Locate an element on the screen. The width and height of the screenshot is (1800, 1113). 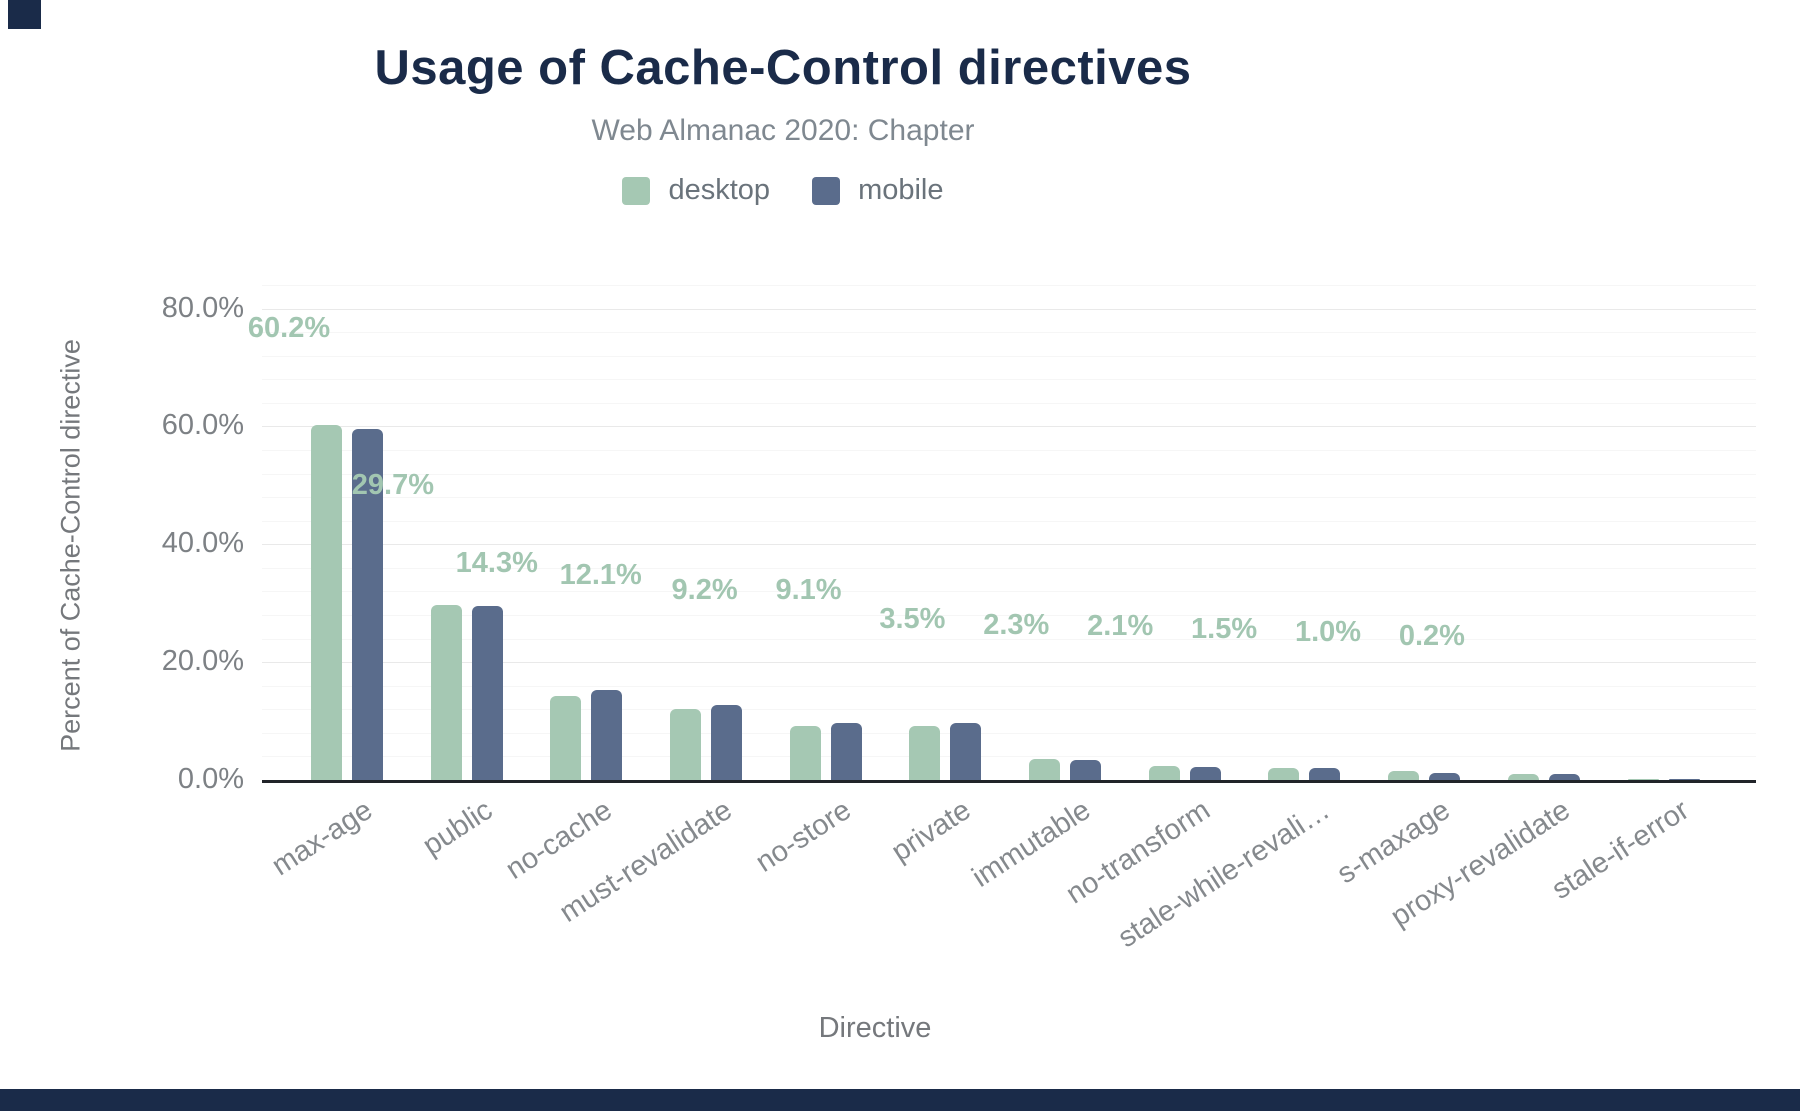
data-label-no-cache: 14.3% is located at coordinates (496, 563).